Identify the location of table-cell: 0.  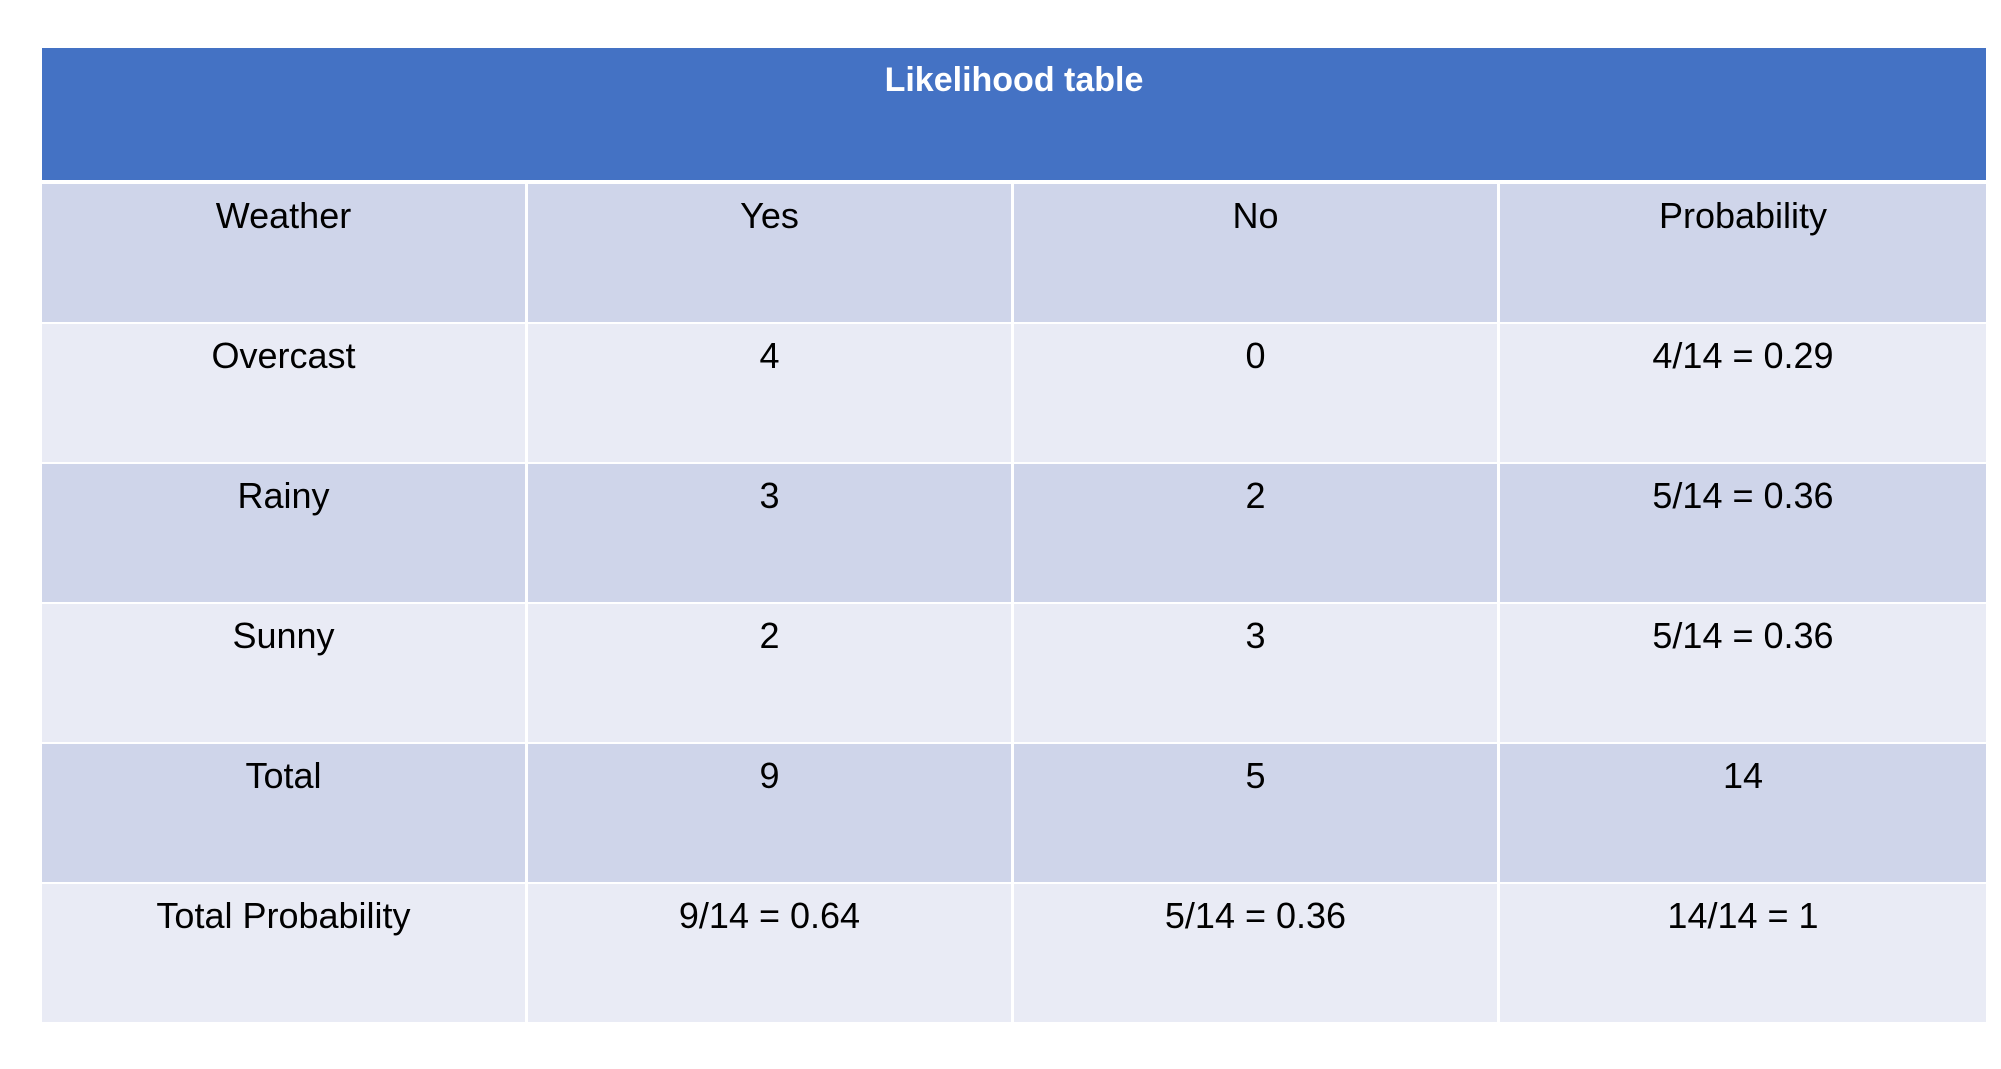
(1257, 394).